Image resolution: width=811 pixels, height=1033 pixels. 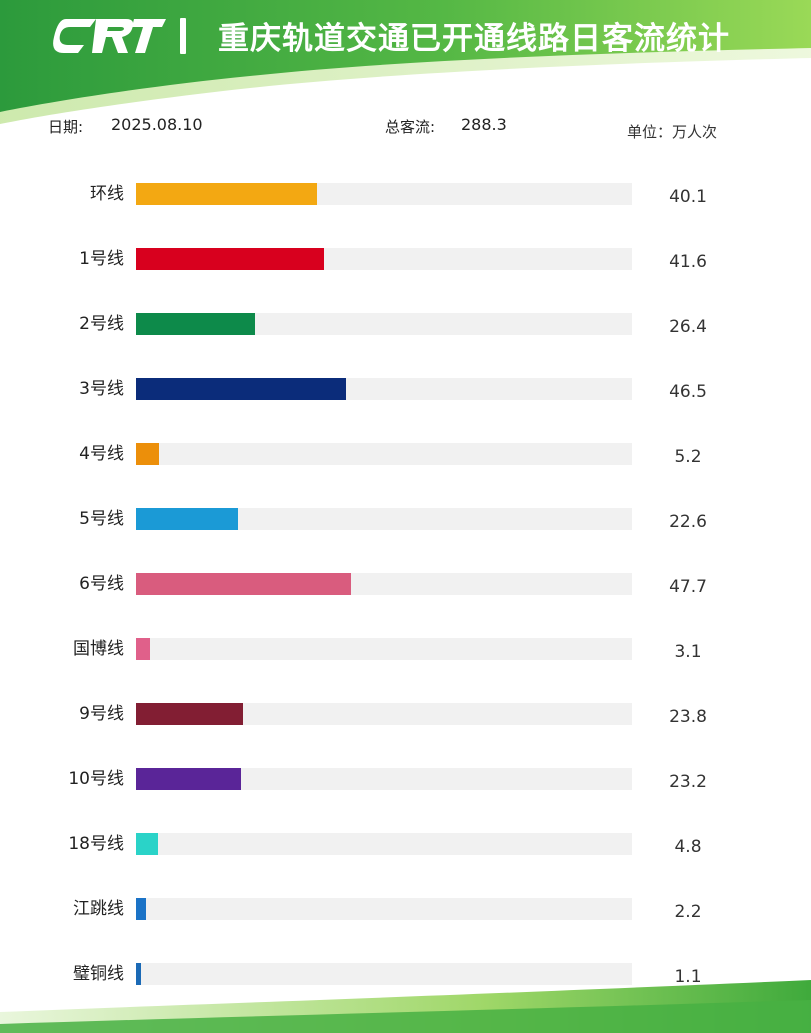 What do you see at coordinates (688, 262) in the screenshot?
I see `value-label: 41.6` at bounding box center [688, 262].